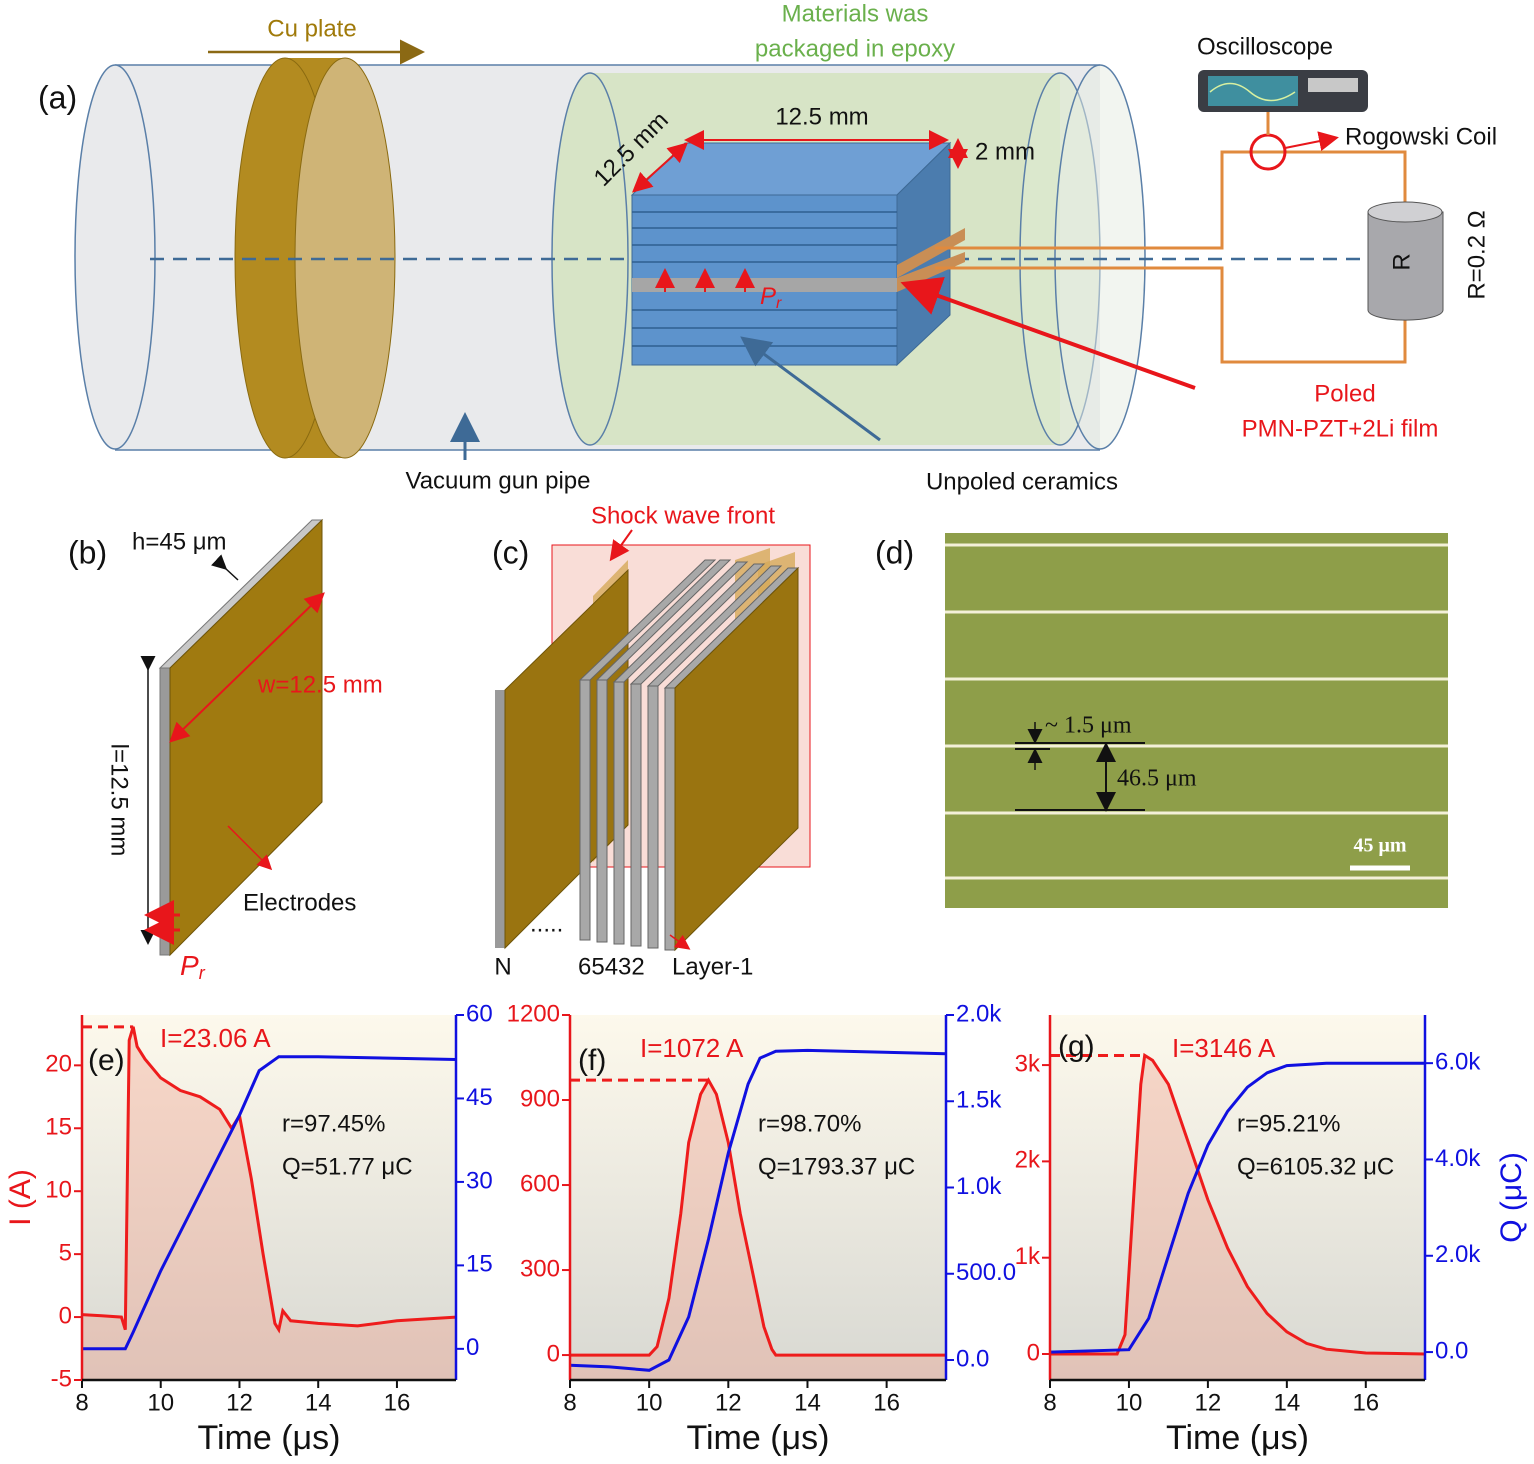  I want to click on panel-label: (a), so click(57, 97).